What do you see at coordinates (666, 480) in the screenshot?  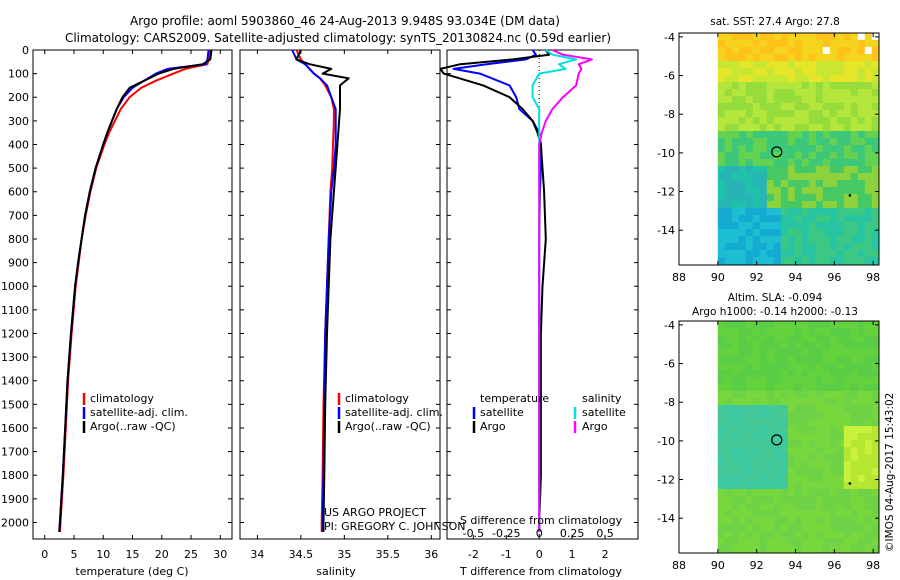 I see `map-y-tick-label: -12` at bounding box center [666, 480].